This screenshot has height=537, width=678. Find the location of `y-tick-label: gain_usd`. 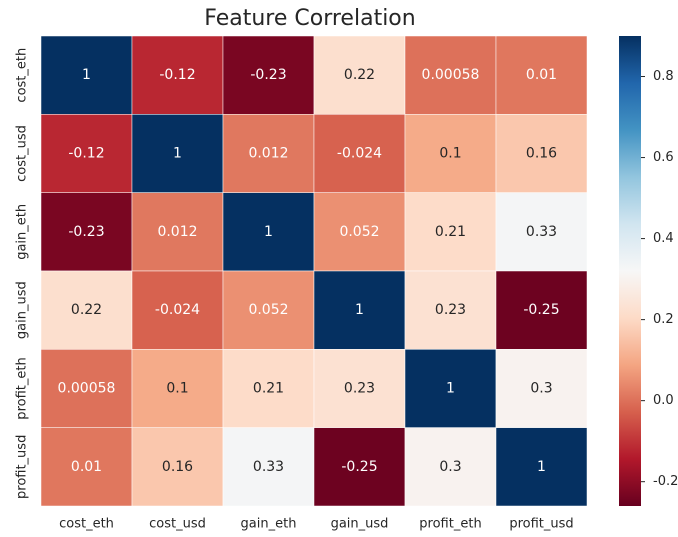

y-tick-label: gain_usd is located at coordinates (22, 310).